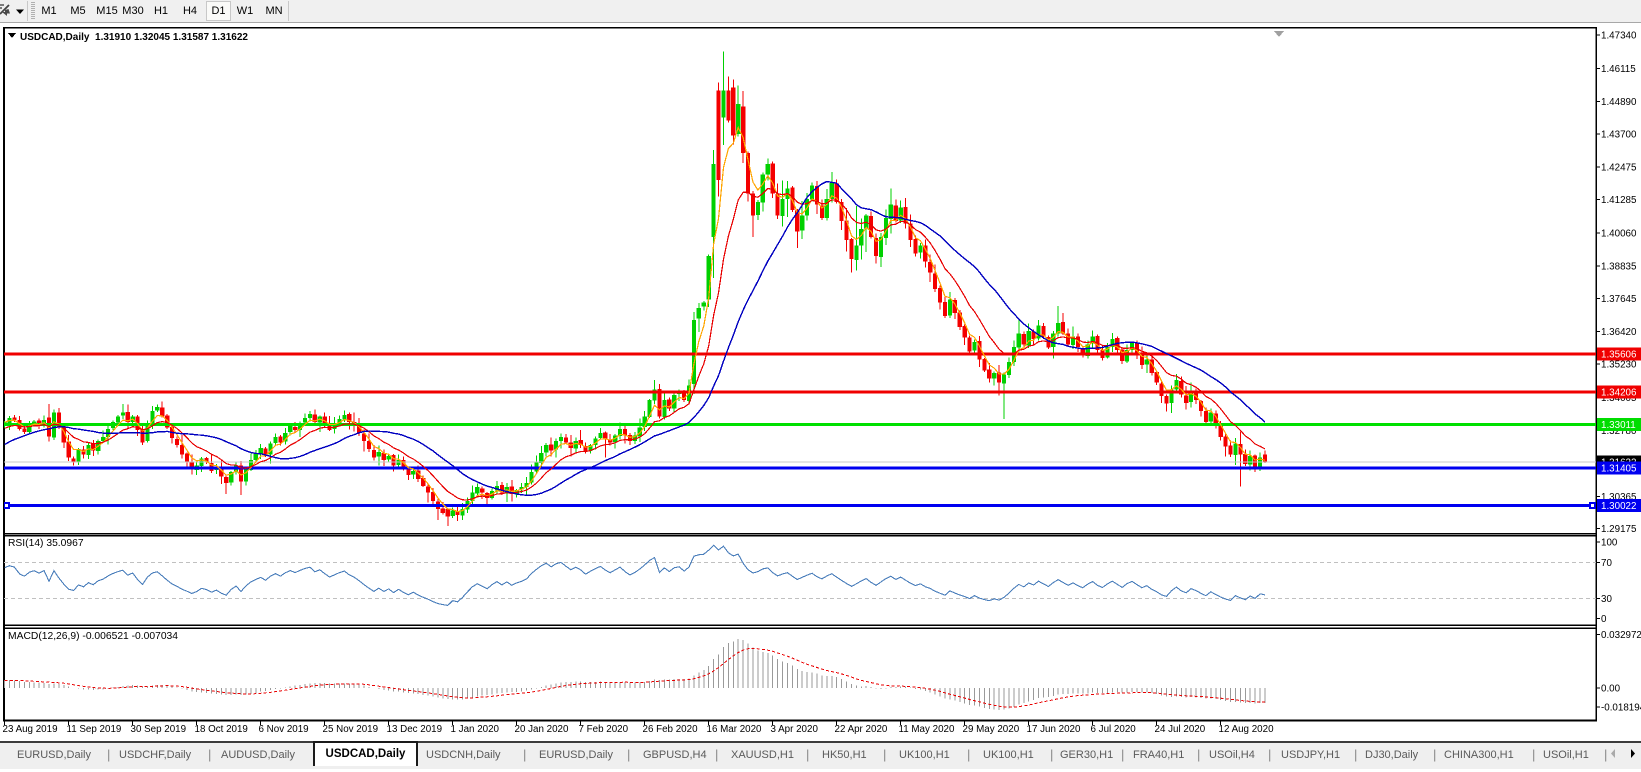  Describe the element at coordinates (1604, 619) in the screenshot. I see `svg-text: 0` at that location.